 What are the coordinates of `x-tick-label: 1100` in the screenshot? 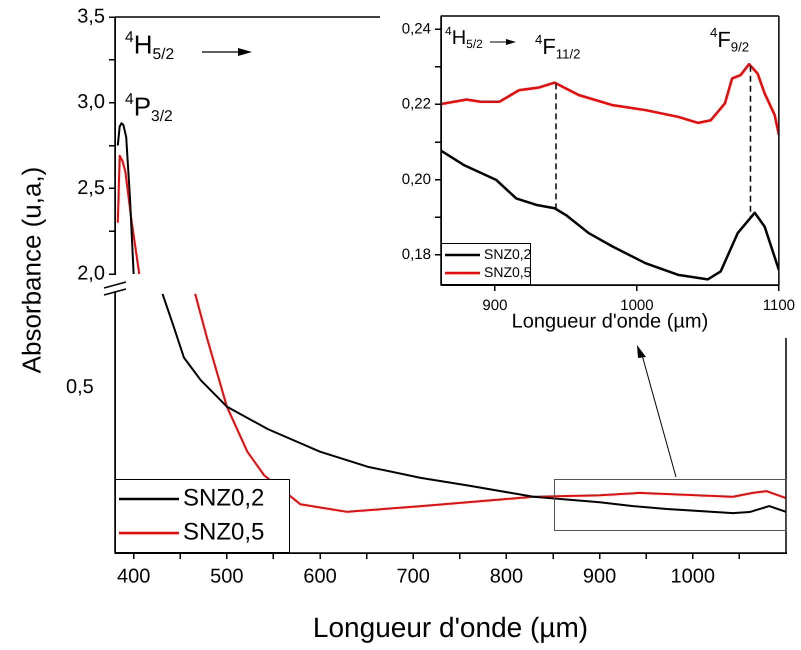 It's located at (779, 305).